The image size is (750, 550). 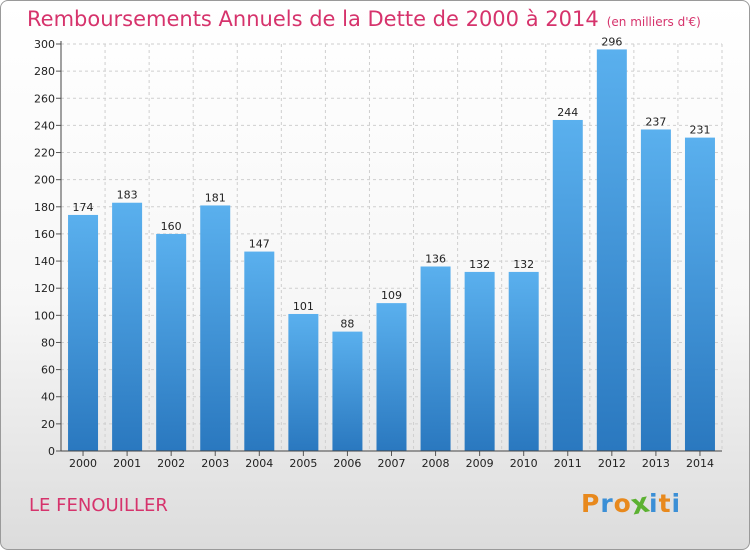 What do you see at coordinates (568, 463) in the screenshot?
I see `x-tick-label-2011: 2011` at bounding box center [568, 463].